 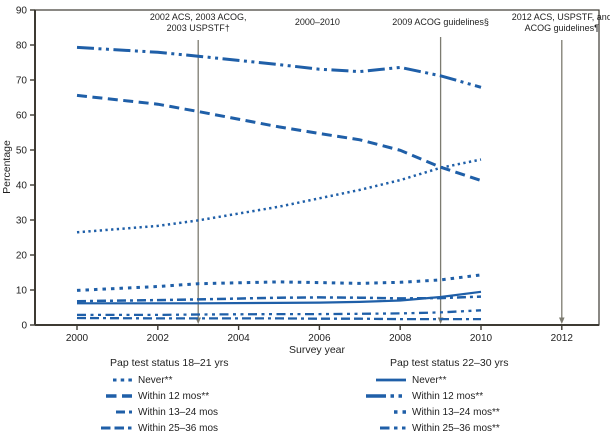 I want to click on legend-title: Pap test status 18–21 yrs, so click(x=169, y=363).